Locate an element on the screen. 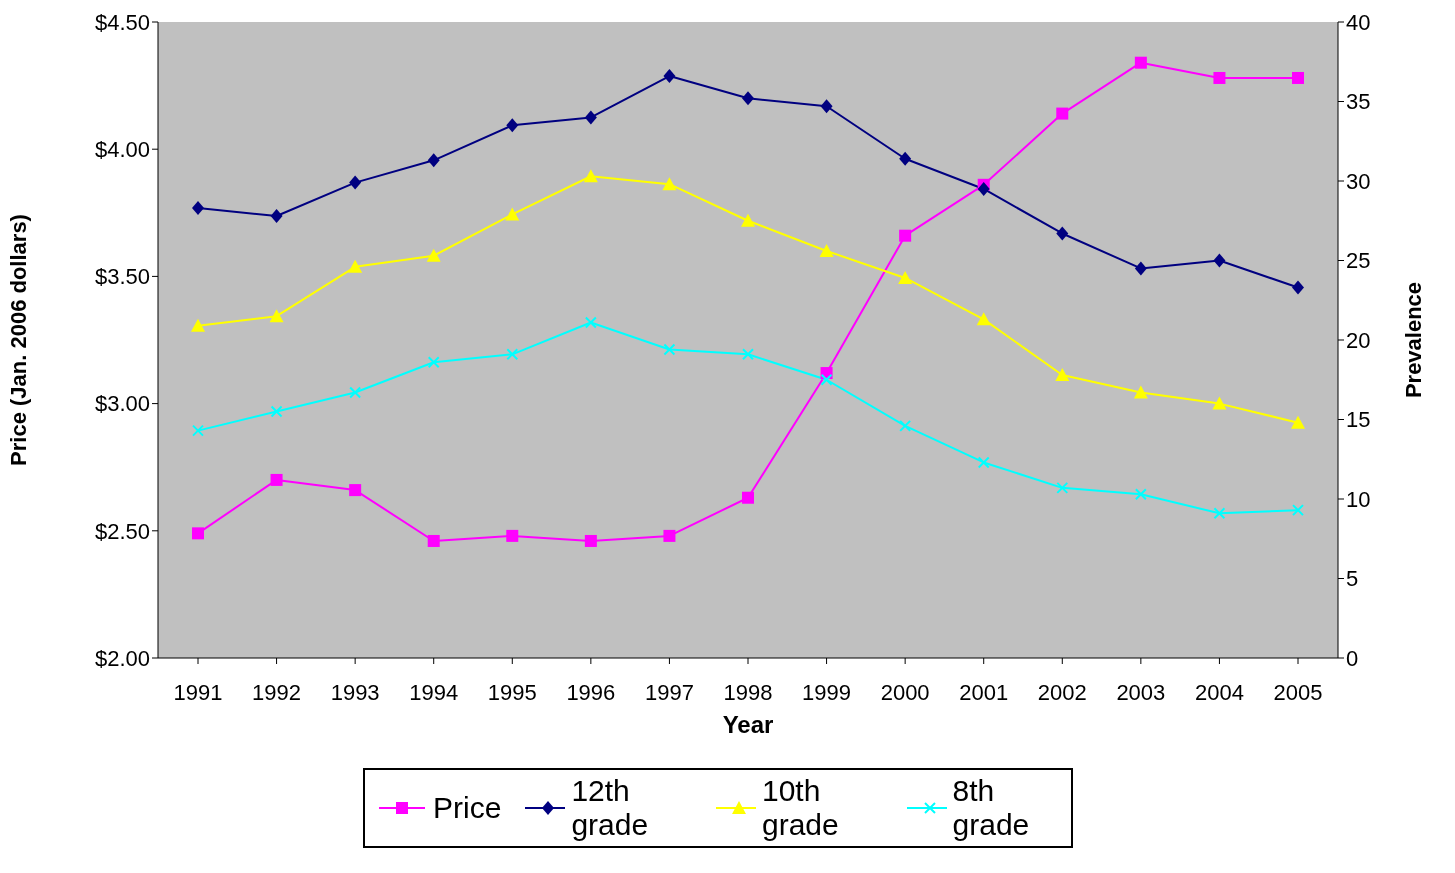 This screenshot has height=873, width=1455. y-tick-label: $4.00 is located at coordinates (122, 150).